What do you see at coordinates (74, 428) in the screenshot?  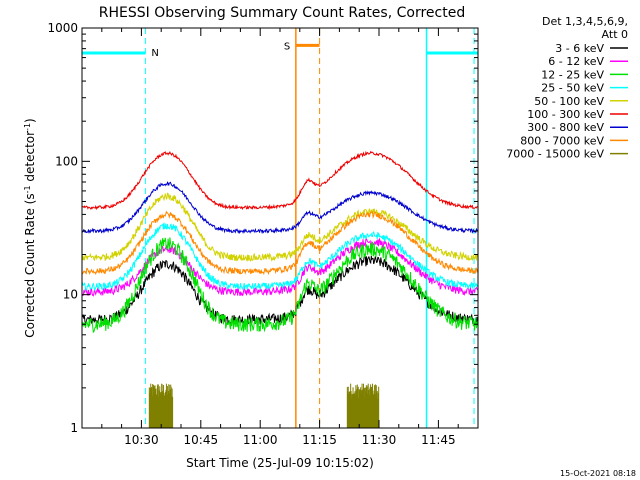 I see `y-tick-label: 1` at bounding box center [74, 428].